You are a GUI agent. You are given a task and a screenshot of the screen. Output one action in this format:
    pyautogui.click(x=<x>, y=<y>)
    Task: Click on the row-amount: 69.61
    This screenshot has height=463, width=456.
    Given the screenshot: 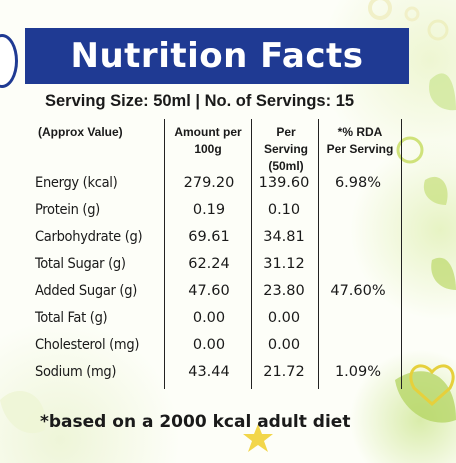 What is the action you would take?
    pyautogui.click(x=209, y=237)
    